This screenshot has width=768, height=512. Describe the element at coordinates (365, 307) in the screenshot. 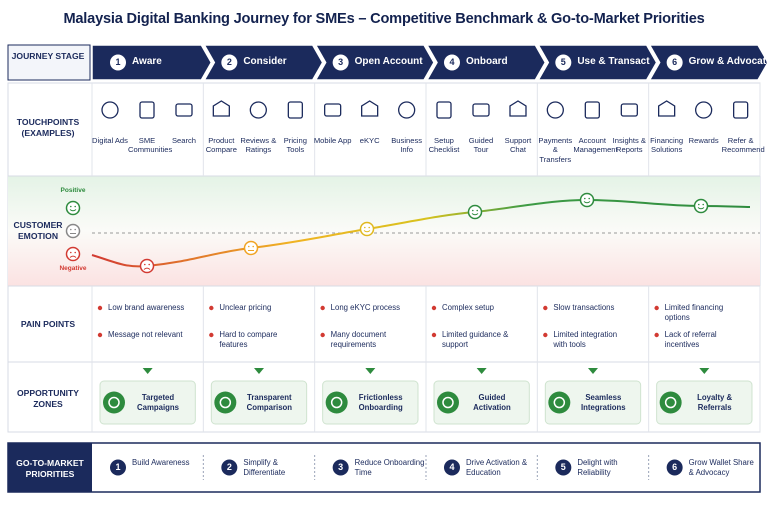

I see `pain-point: Long eKYC process` at that location.